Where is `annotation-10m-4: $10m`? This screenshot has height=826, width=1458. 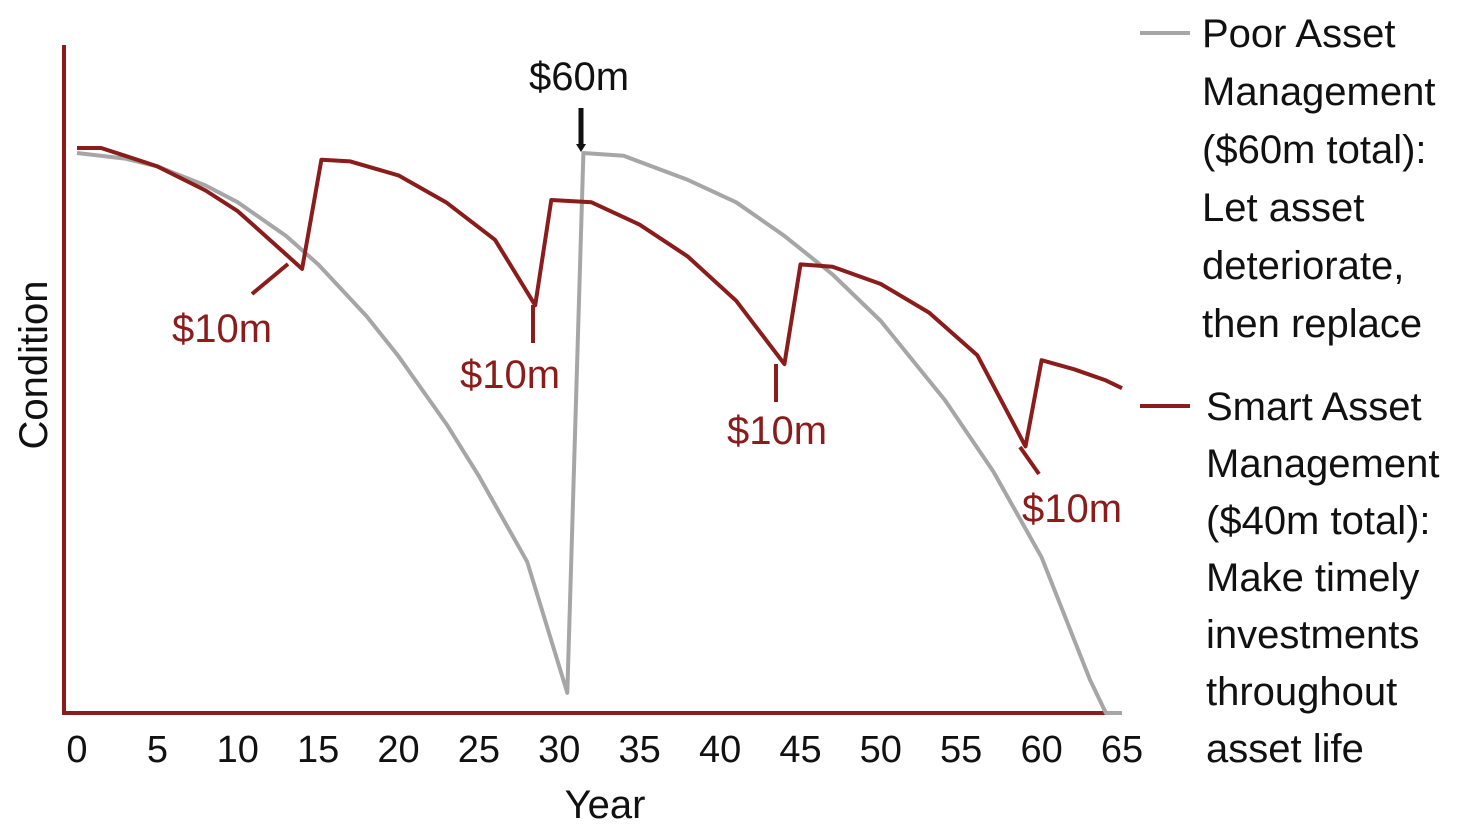 annotation-10m-4: $10m is located at coordinates (1072, 509).